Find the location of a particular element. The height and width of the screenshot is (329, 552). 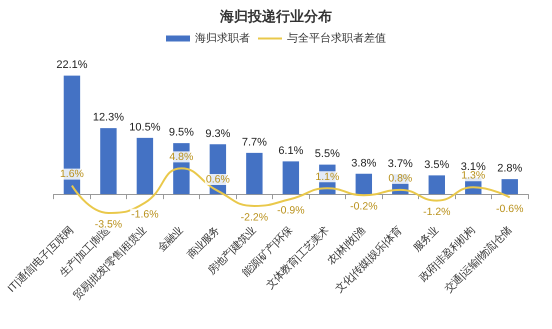

chart-title: 海归投递行业分布 is located at coordinates (275, 16).